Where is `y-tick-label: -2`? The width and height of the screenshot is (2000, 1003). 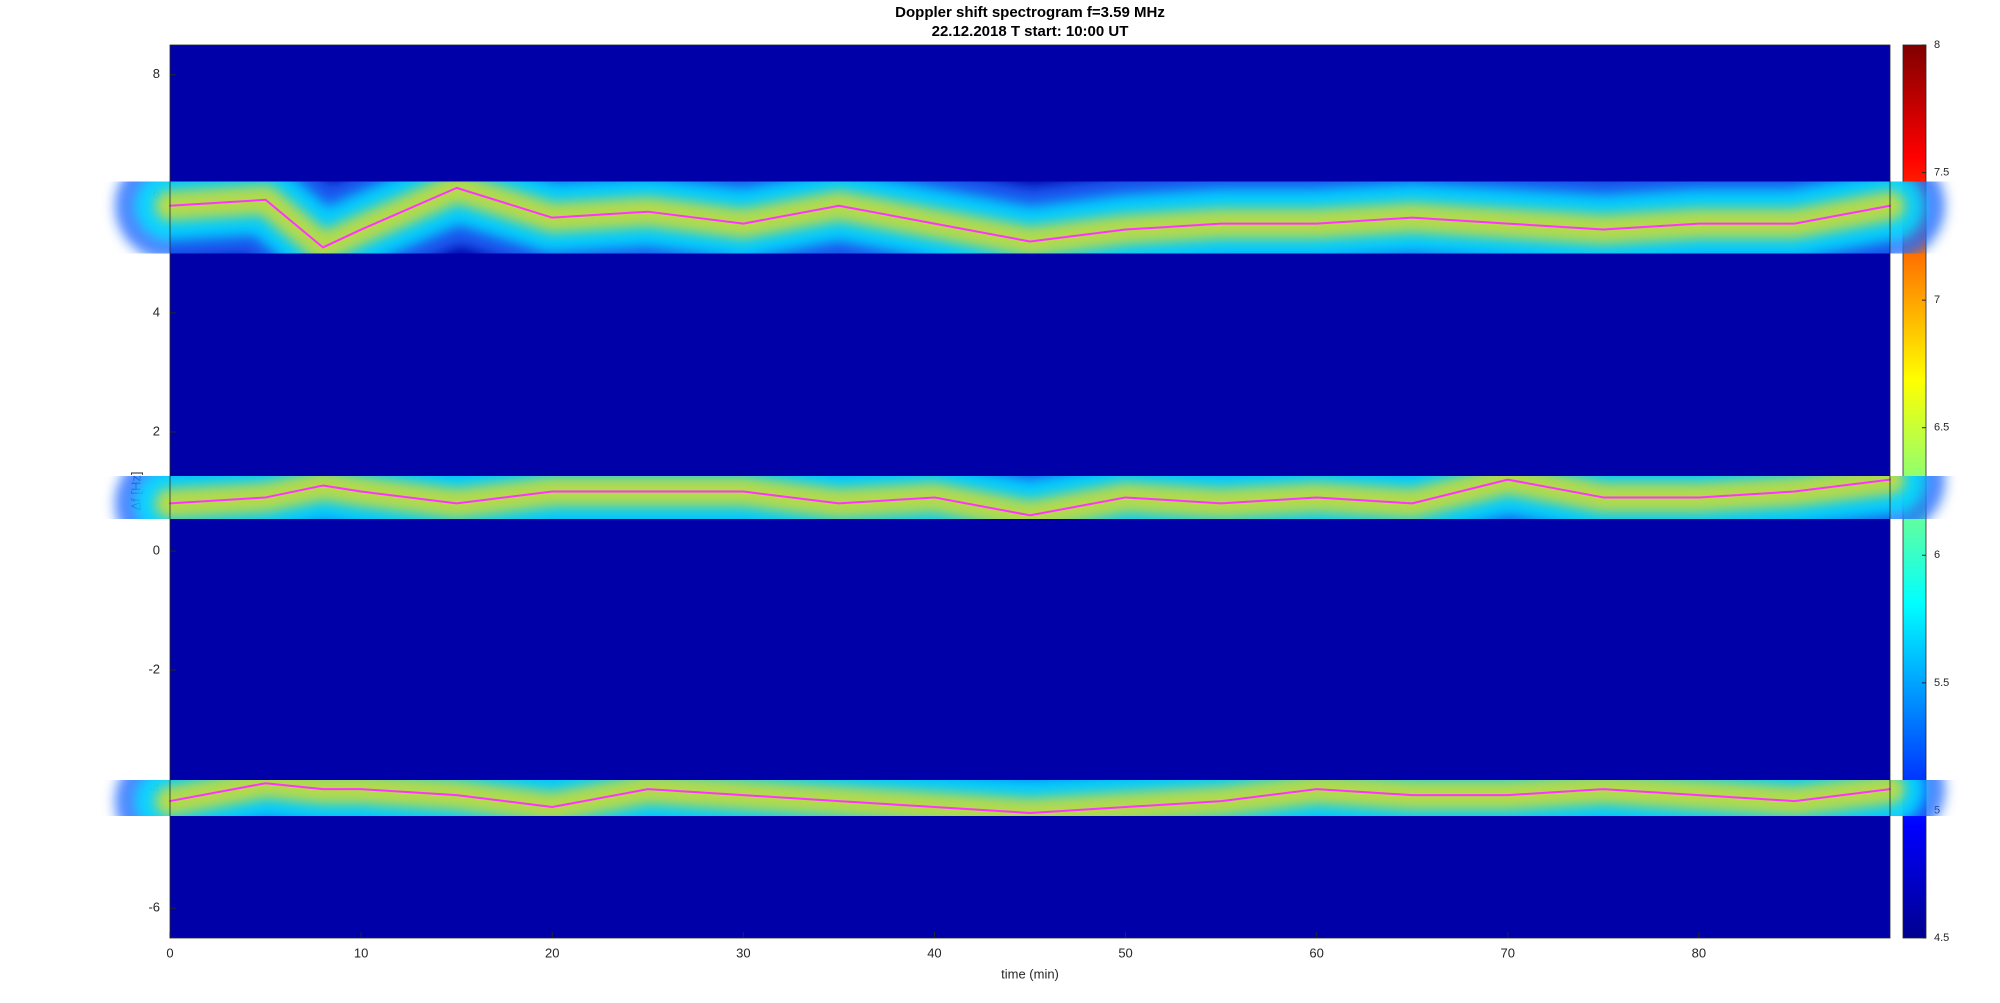 y-tick-label: -2 is located at coordinates (154, 669).